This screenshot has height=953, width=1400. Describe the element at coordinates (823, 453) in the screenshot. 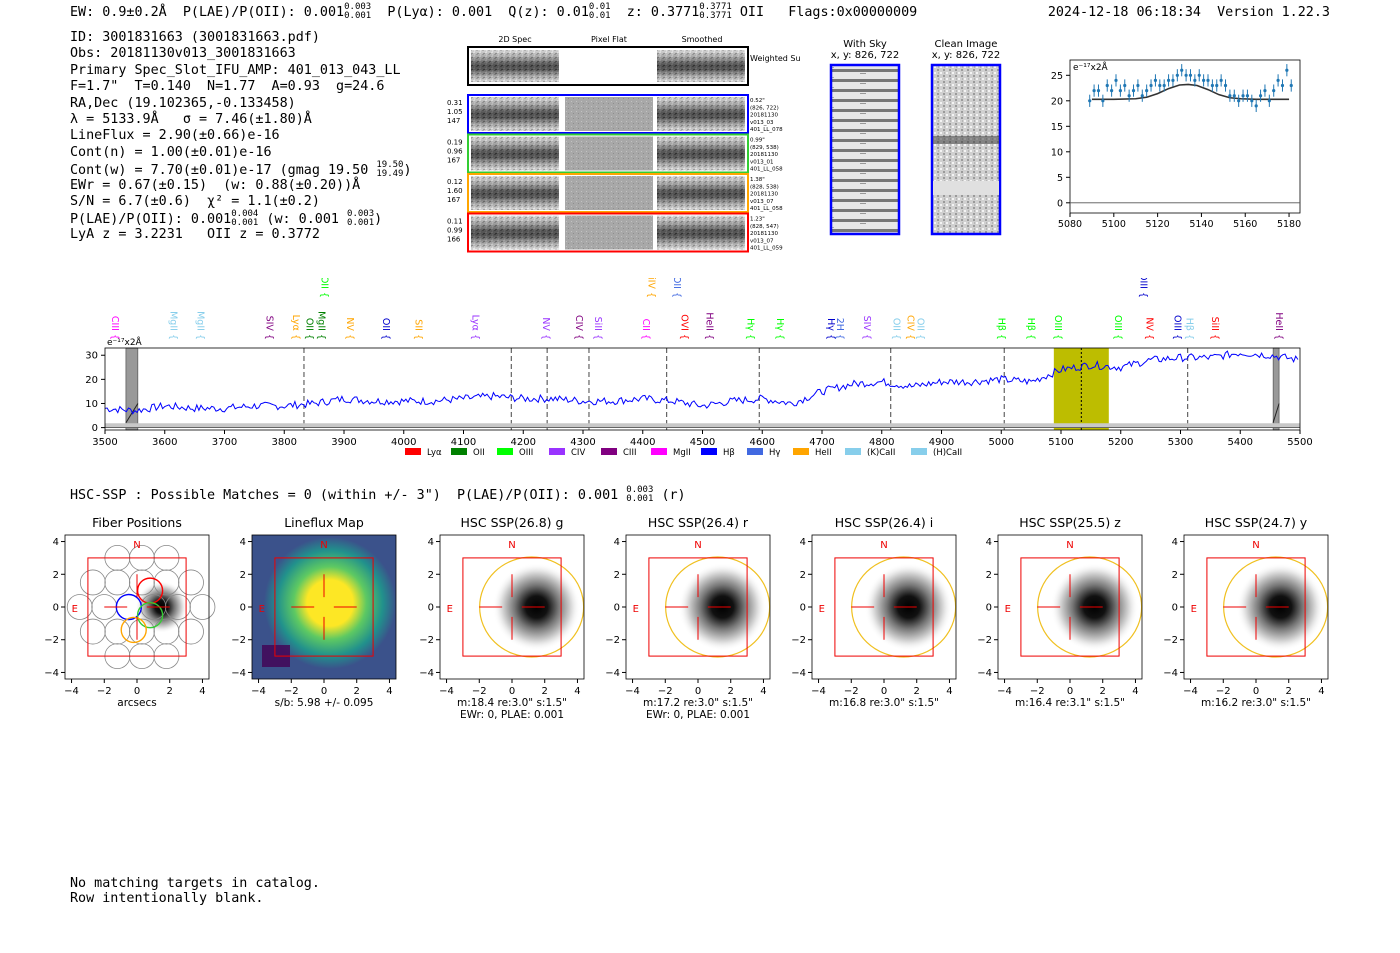

I see `legend-entry: HeII` at that location.